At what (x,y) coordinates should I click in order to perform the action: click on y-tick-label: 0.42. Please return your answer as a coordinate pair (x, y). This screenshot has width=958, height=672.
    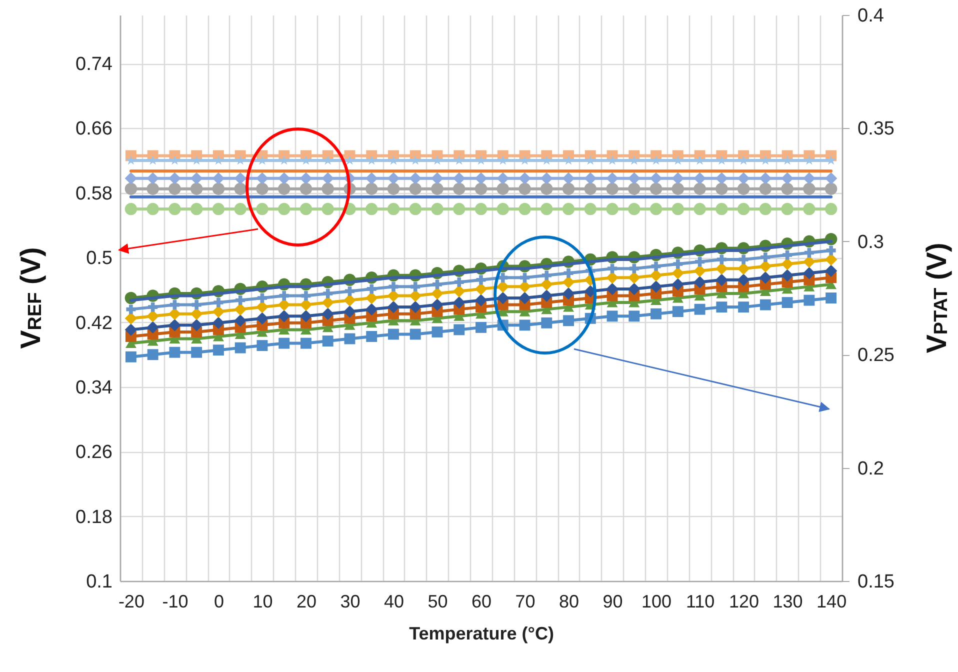
    Looking at the image, I should click on (94, 323).